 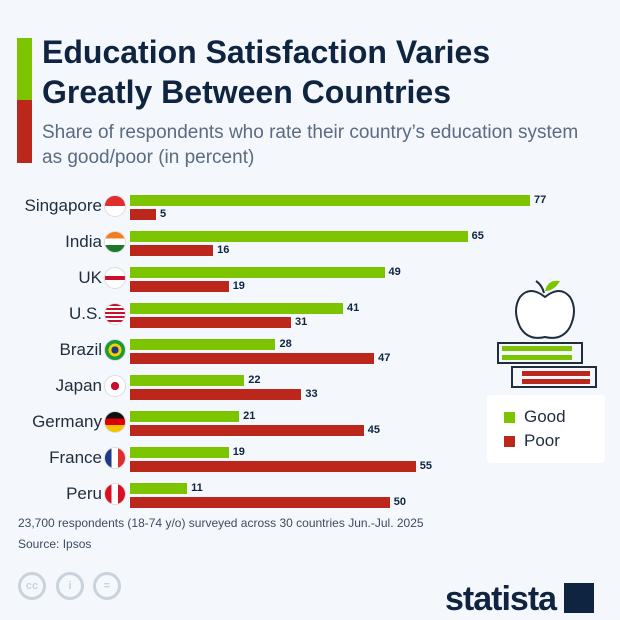 I want to click on legend-label-poor: Poor, so click(x=542, y=440).